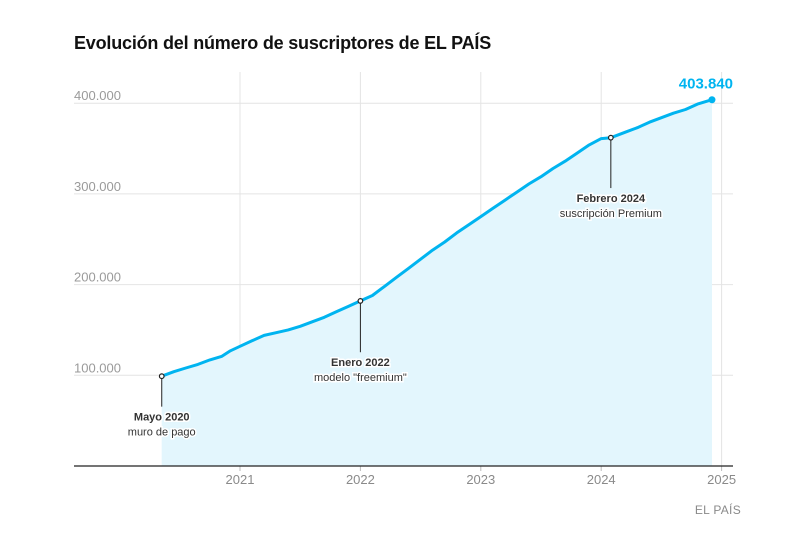  What do you see at coordinates (240, 479) in the screenshot?
I see `x-tick-label: 2021` at bounding box center [240, 479].